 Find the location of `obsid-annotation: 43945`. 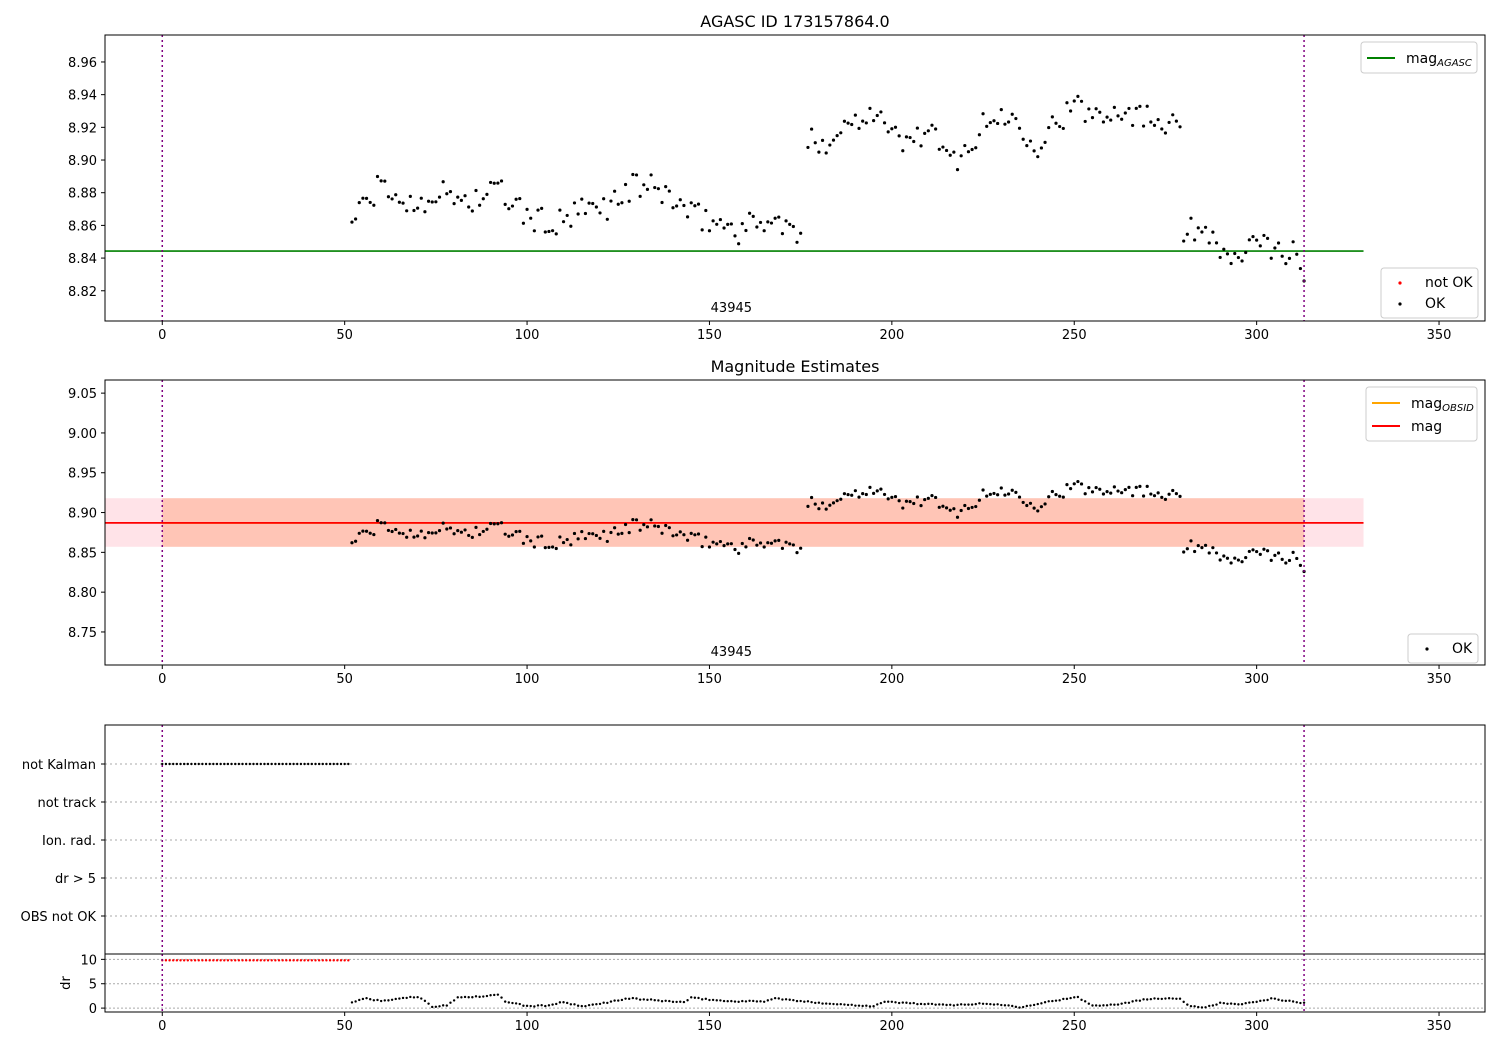

obsid-annotation: 43945 is located at coordinates (731, 308).